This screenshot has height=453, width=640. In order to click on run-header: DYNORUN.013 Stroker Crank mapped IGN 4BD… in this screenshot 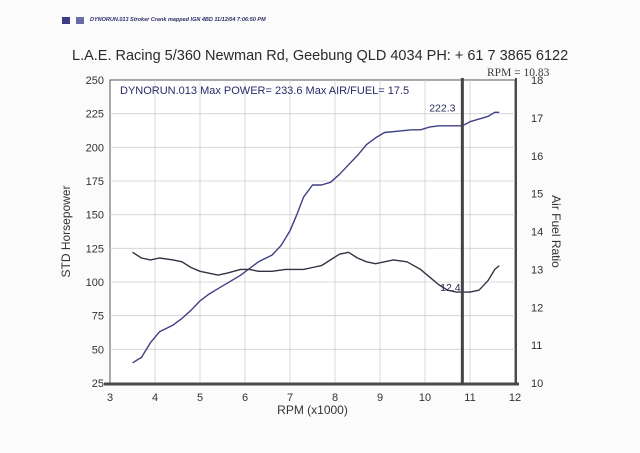, I will do `click(164, 20)`.